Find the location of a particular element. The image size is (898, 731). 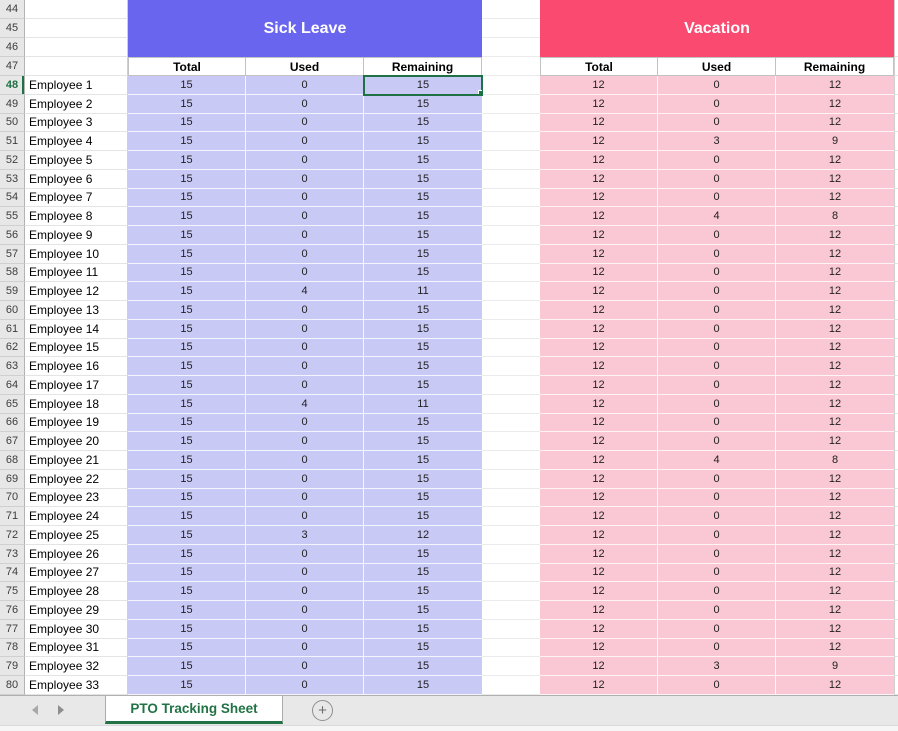

sick-used-cell: 3 is located at coordinates (305, 535).